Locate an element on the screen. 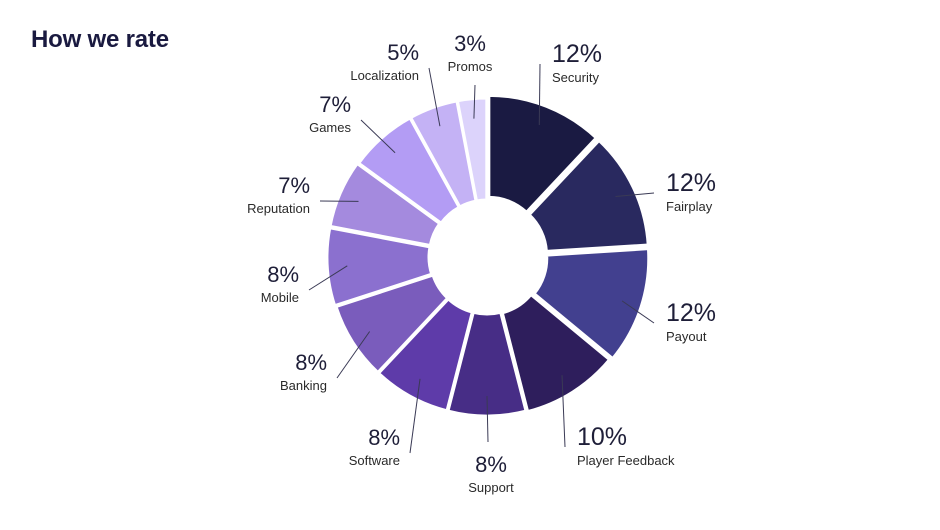 The height and width of the screenshot is (530, 940). leader-line-support is located at coordinates (487, 419).